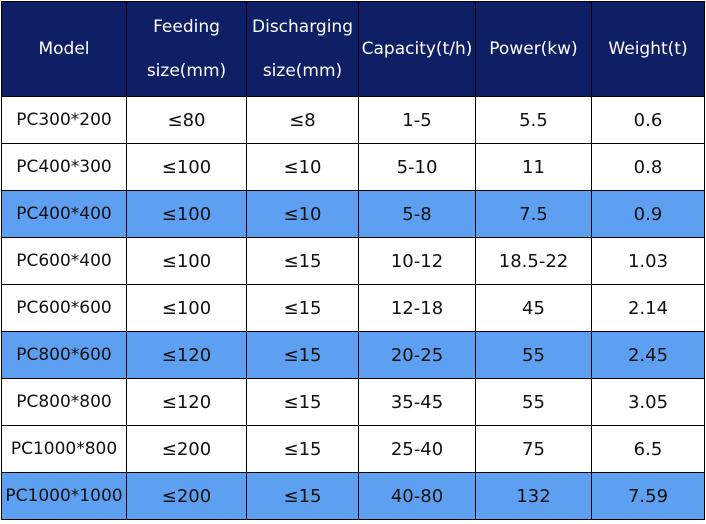 This screenshot has width=706, height=524. Describe the element at coordinates (417, 261) in the screenshot. I see `cell-capacity: 10-12` at that location.